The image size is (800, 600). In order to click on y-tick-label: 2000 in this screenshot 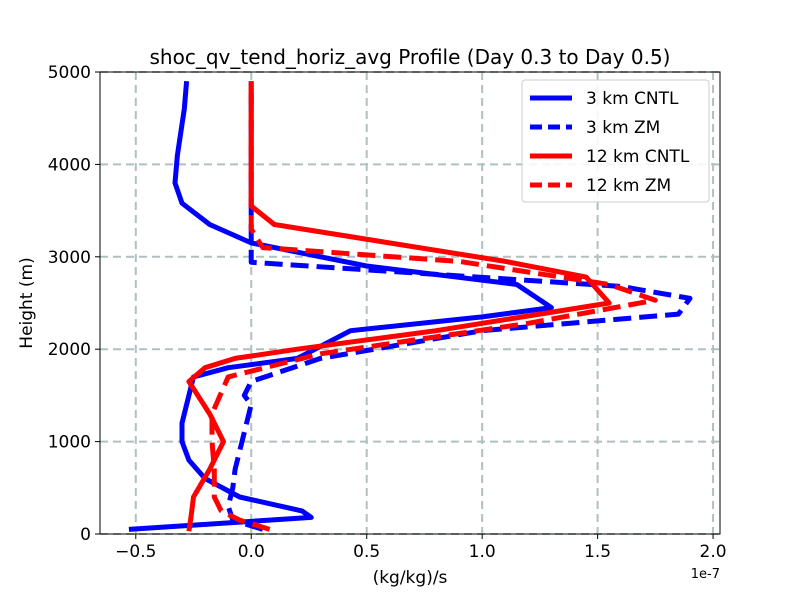, I will do `click(69, 350)`.